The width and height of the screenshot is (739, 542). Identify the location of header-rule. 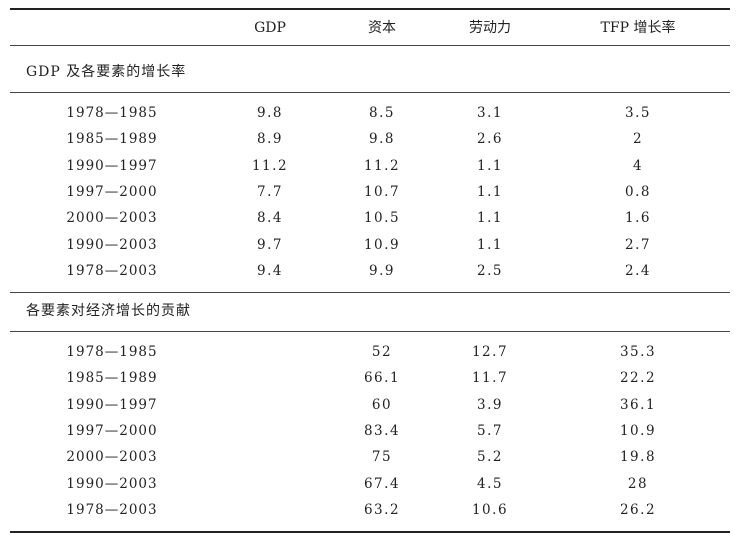
(370, 45).